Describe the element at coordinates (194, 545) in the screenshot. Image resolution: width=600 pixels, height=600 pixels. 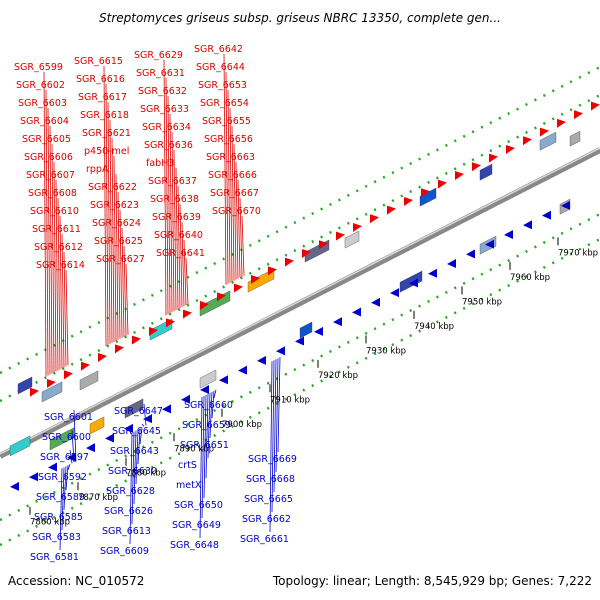
I see `gene-label: SGR_6648` at that location.